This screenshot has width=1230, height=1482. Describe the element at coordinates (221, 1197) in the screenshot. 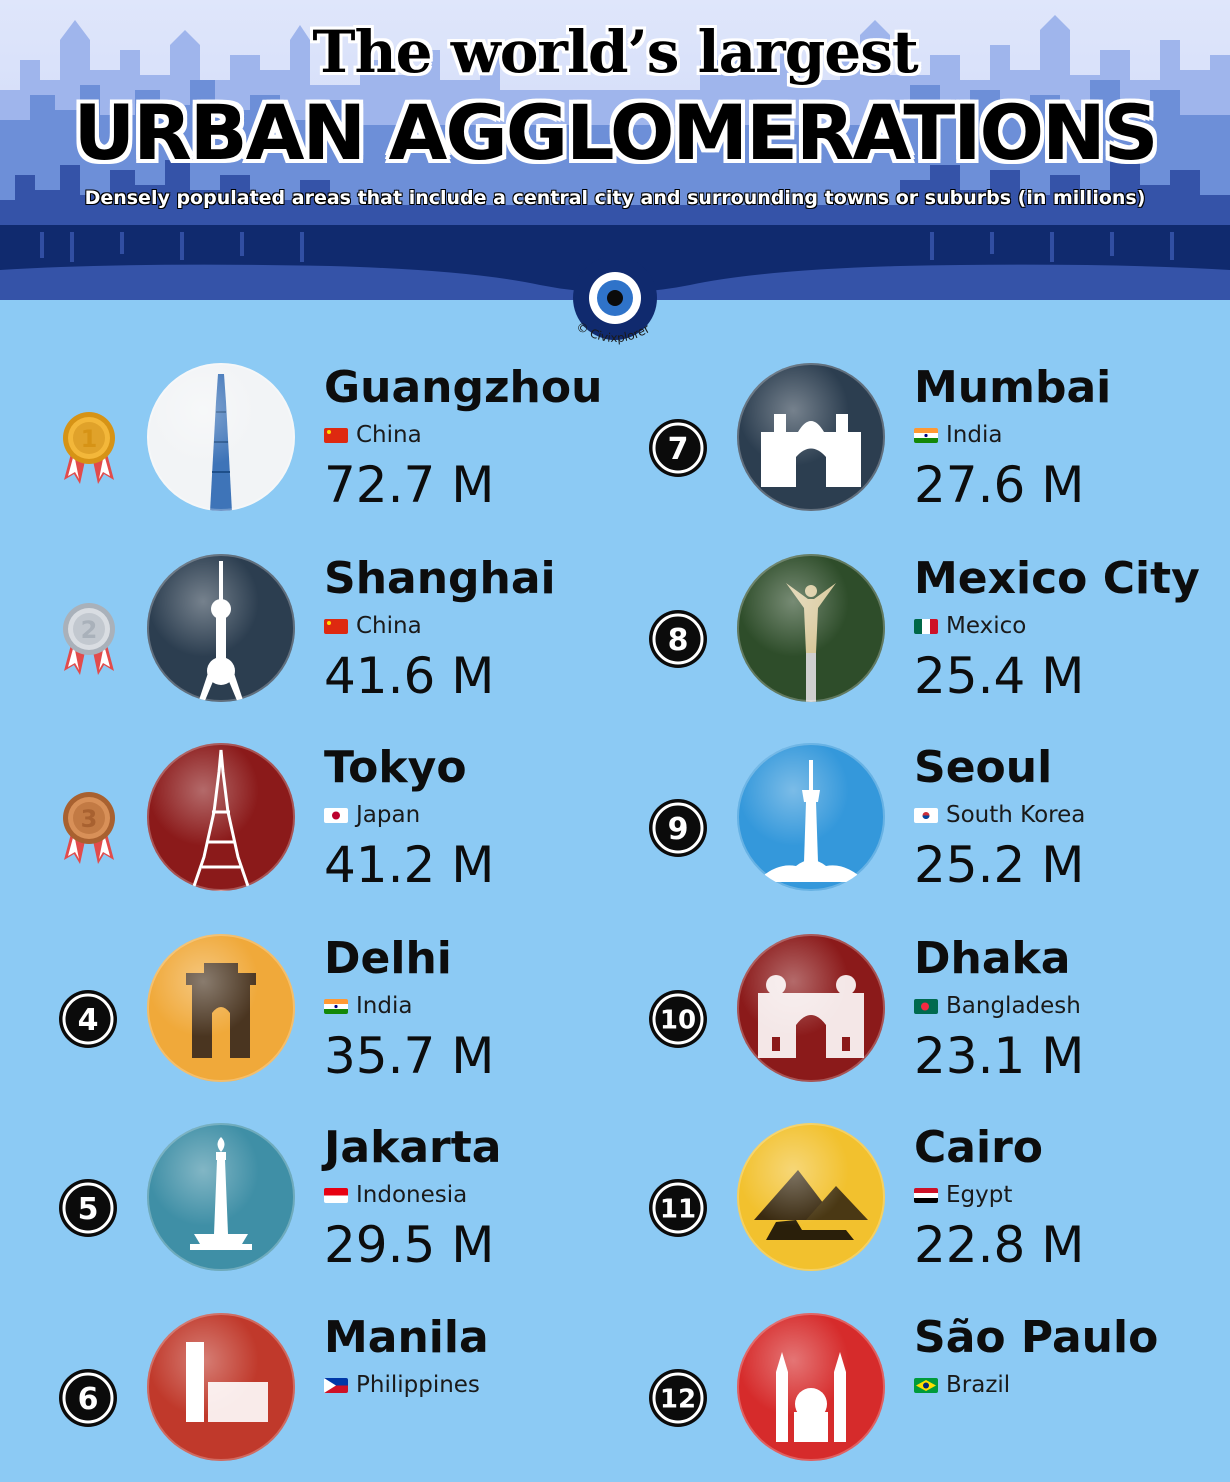

I see `monas-tower-icon` at that location.